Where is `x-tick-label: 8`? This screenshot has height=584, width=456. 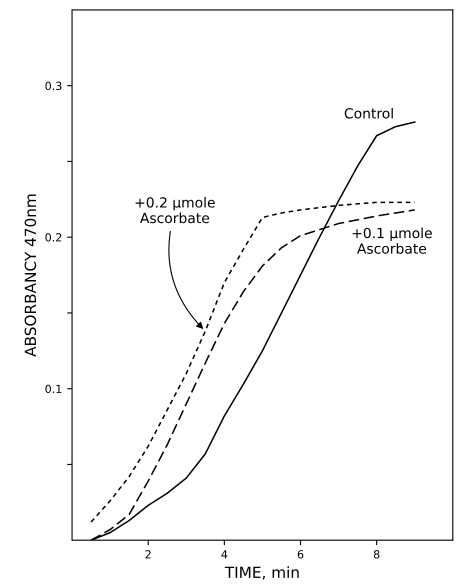
x-tick-label: 8 is located at coordinates (377, 554).